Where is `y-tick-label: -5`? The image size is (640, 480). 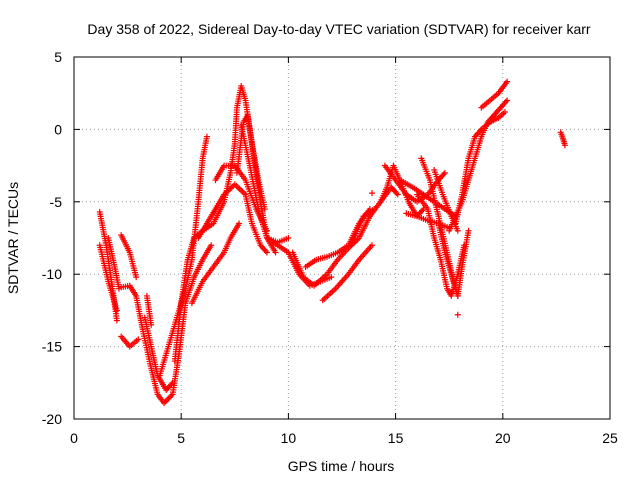
y-tick-label: -5 is located at coordinates (56, 202).